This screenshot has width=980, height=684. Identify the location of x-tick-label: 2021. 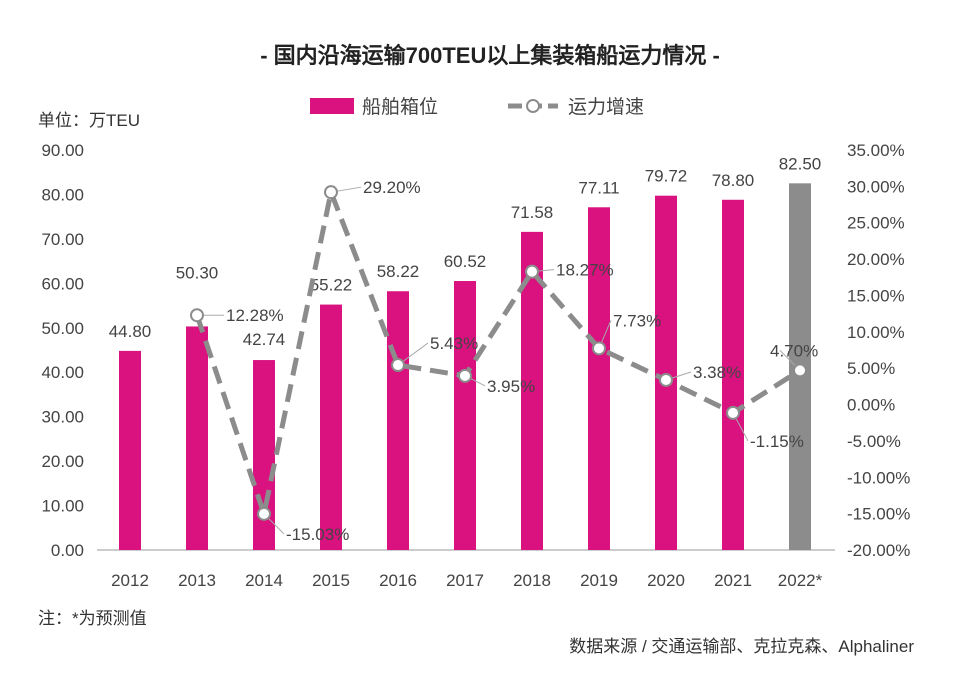
(733, 580).